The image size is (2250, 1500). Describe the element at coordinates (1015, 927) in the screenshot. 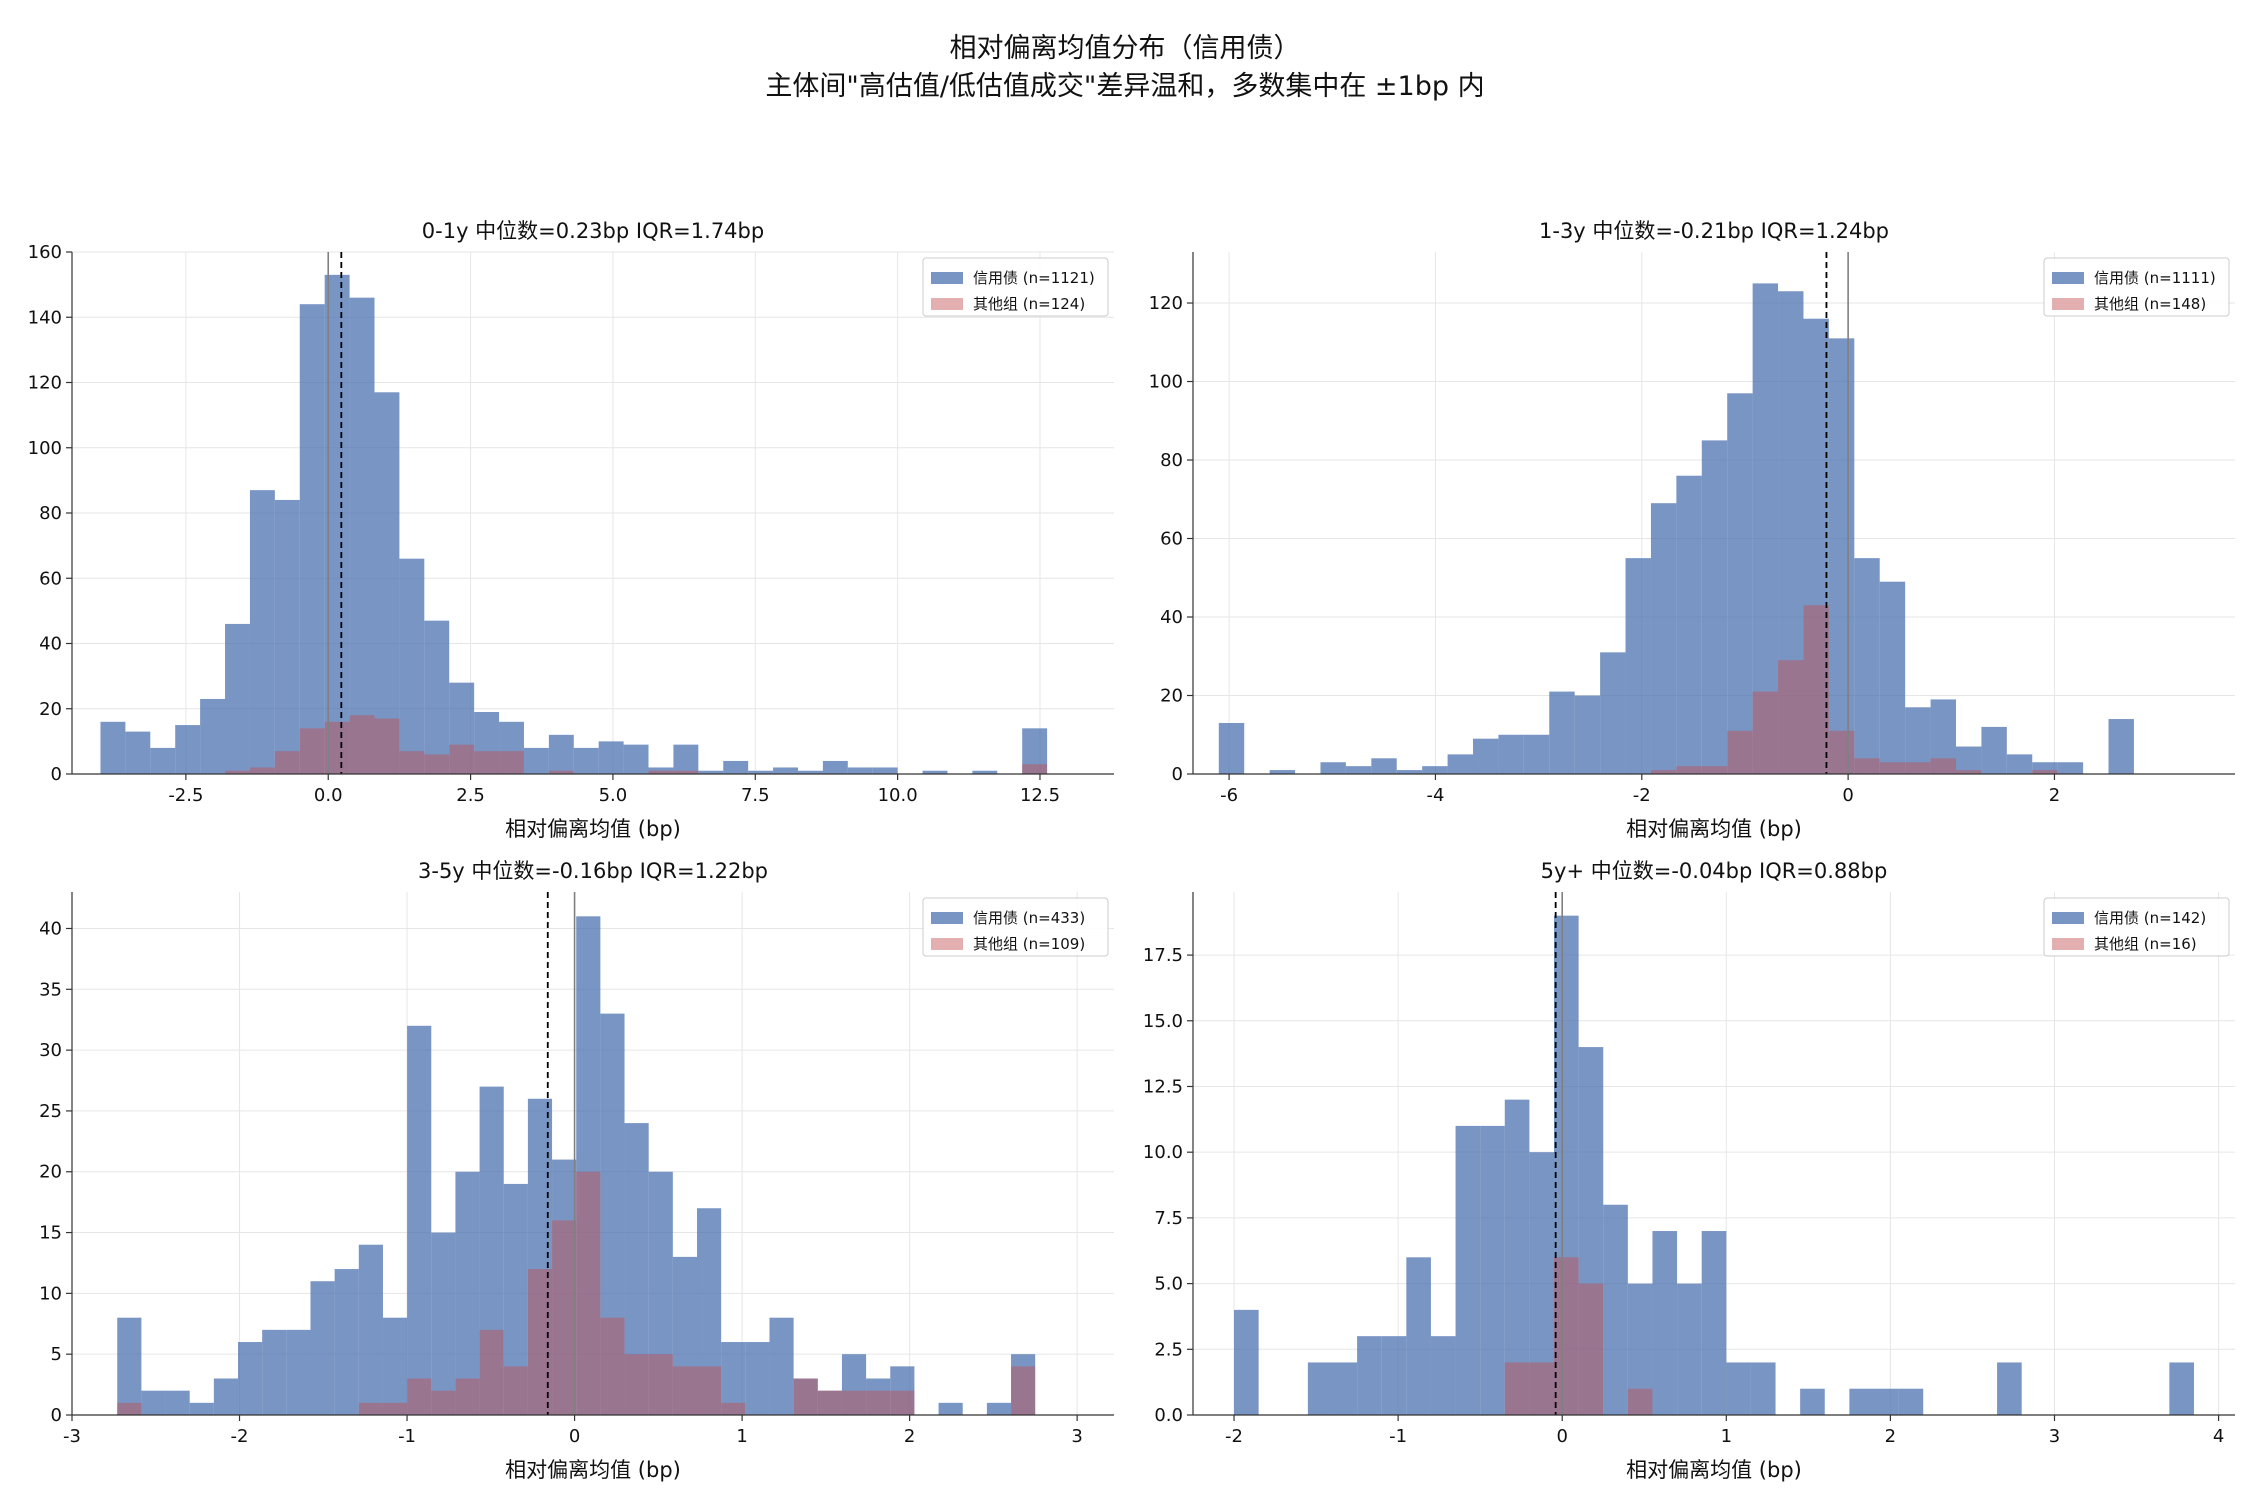

I see `legend: 信用债 (n=433) 其他组 (n=109)` at that location.